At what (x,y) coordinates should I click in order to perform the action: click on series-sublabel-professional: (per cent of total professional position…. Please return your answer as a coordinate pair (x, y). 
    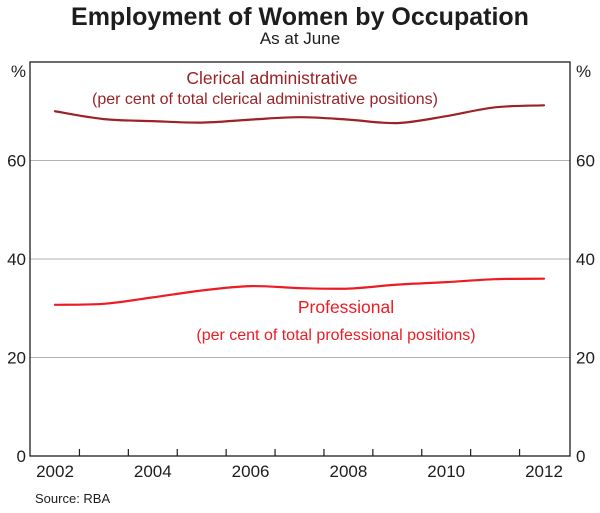
    Looking at the image, I should click on (335, 335).